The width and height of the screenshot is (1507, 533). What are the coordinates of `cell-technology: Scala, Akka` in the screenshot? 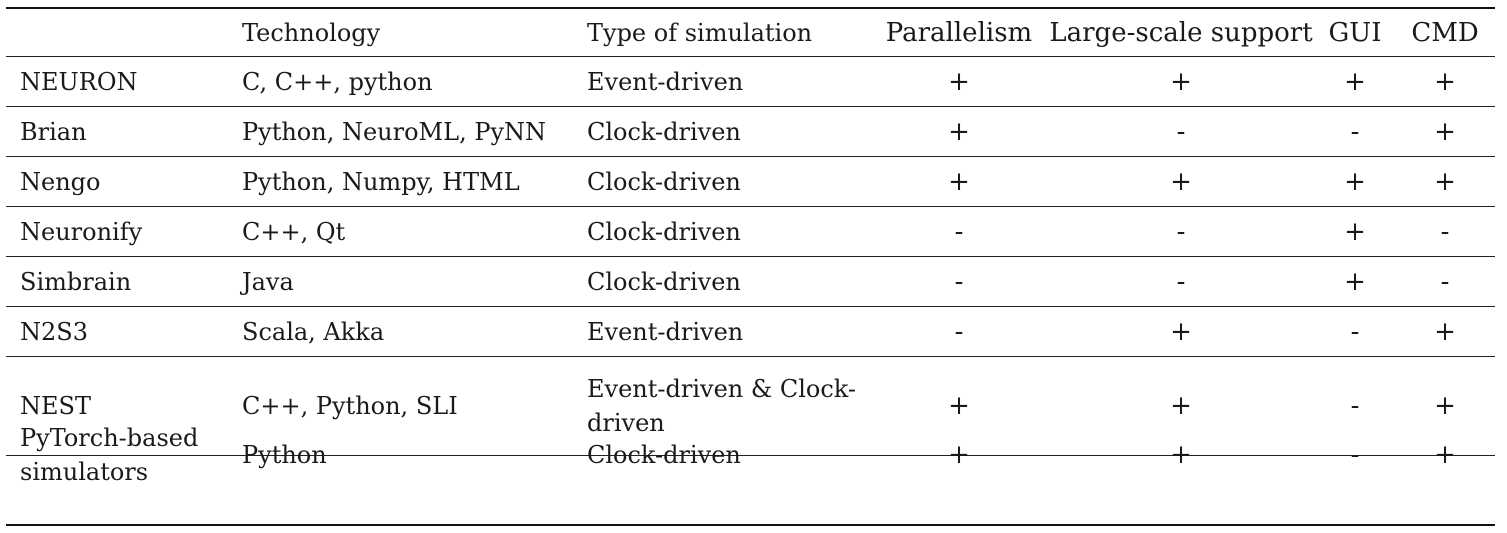 It's located at (313, 331).